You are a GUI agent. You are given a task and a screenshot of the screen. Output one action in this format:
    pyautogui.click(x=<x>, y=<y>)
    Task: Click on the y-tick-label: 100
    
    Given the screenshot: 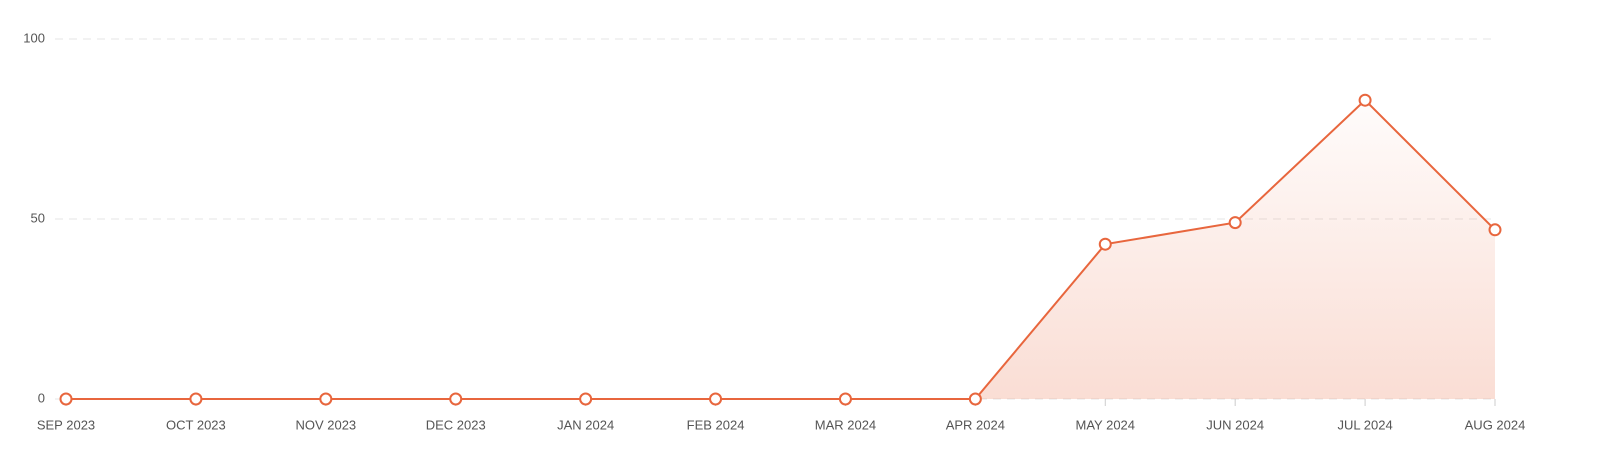 What is the action you would take?
    pyautogui.click(x=34, y=37)
    